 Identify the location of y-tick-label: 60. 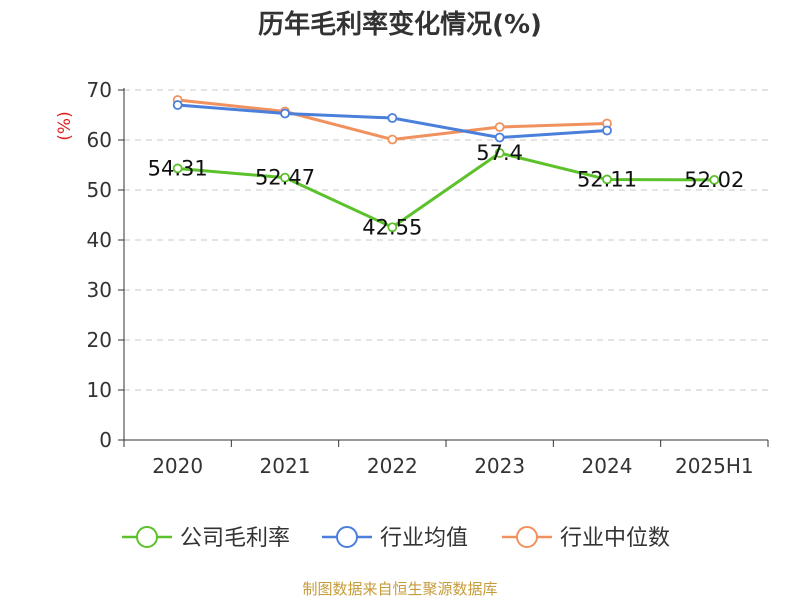
(99, 140).